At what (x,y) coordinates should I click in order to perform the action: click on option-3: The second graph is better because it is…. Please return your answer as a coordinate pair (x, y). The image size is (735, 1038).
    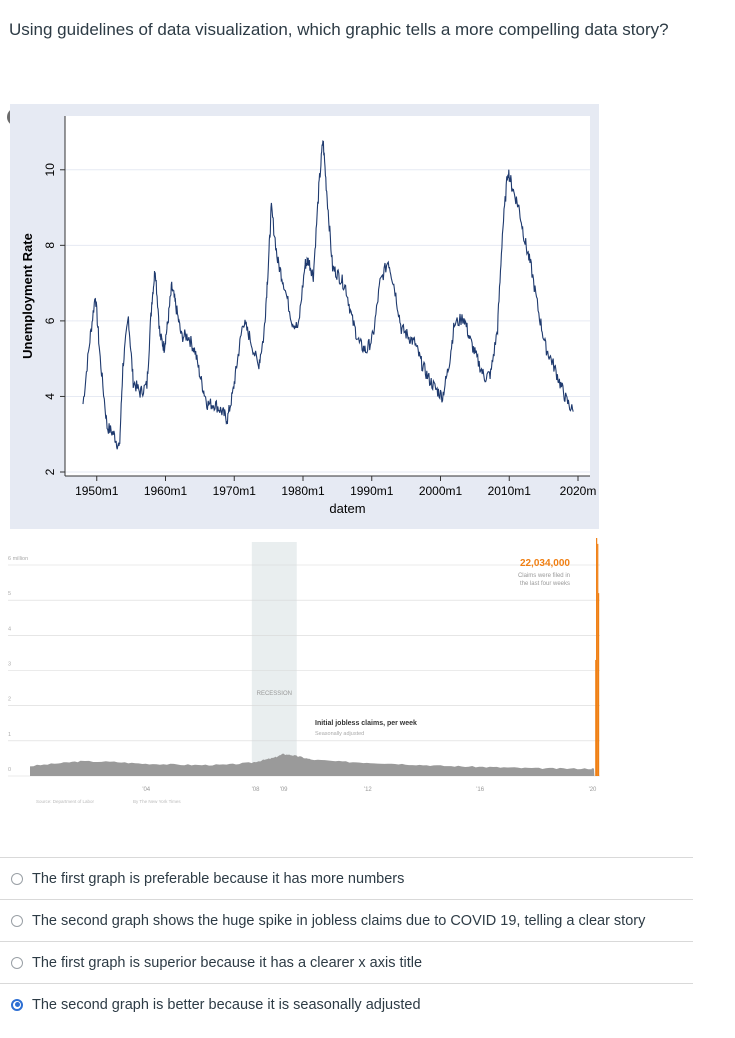
    Looking at the image, I should click on (346, 1004).